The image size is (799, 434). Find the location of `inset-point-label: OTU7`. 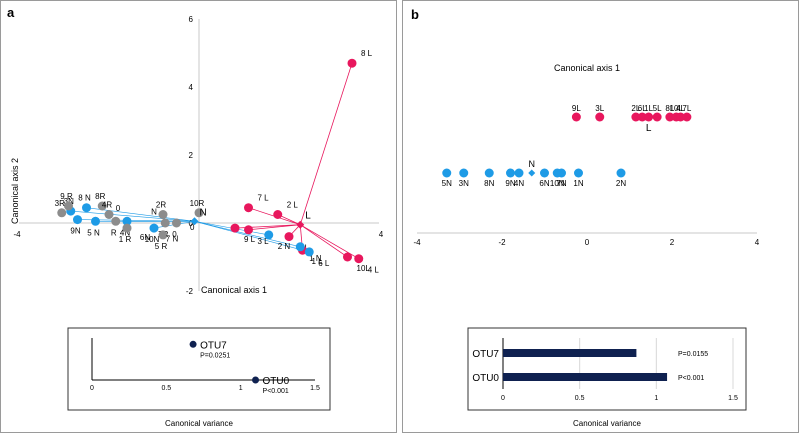

inset-point-label: OTU7 is located at coordinates (213, 345).